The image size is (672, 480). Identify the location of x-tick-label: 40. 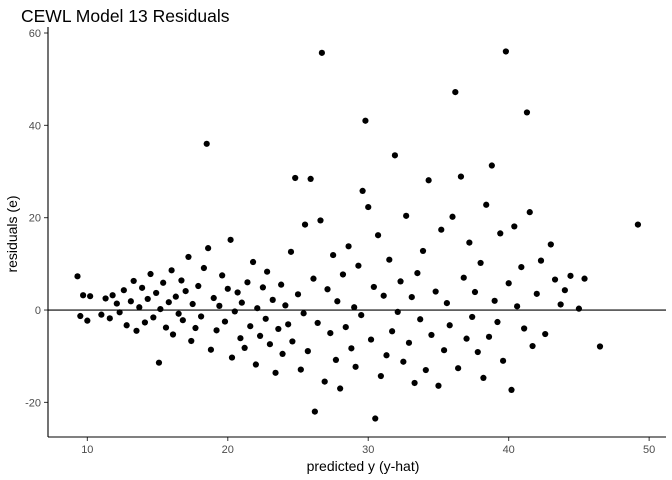
(509, 450).